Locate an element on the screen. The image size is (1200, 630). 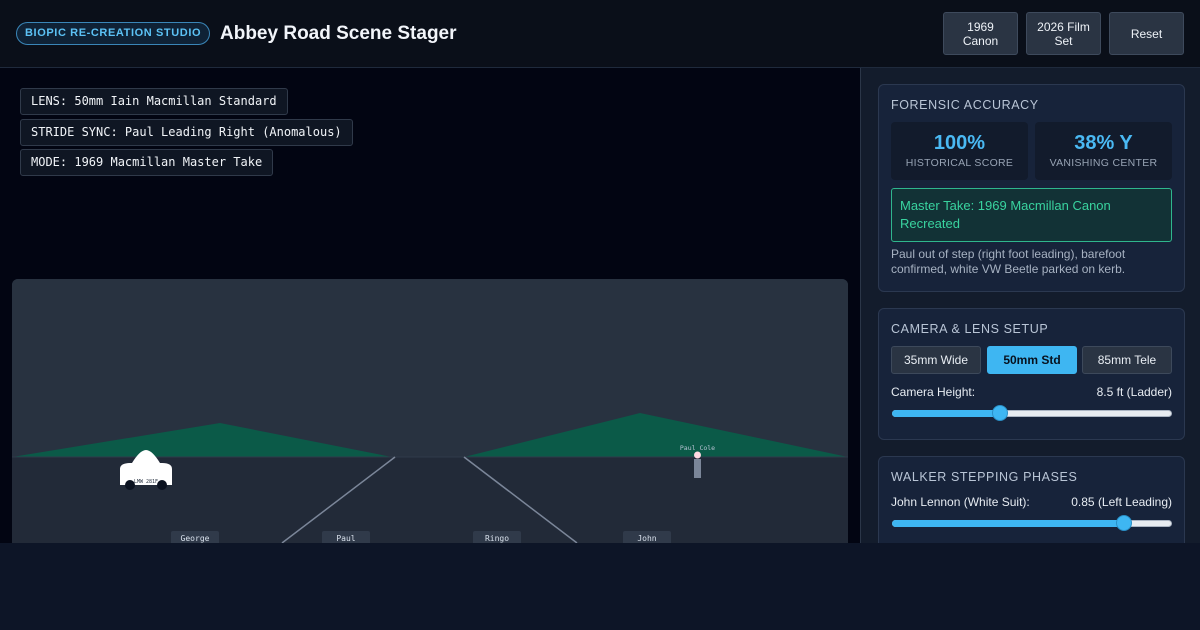
walker-george: George is located at coordinates (195, 537).